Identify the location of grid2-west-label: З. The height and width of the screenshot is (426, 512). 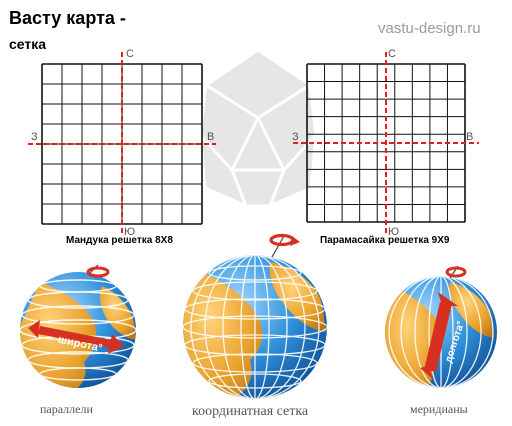
(295, 137).